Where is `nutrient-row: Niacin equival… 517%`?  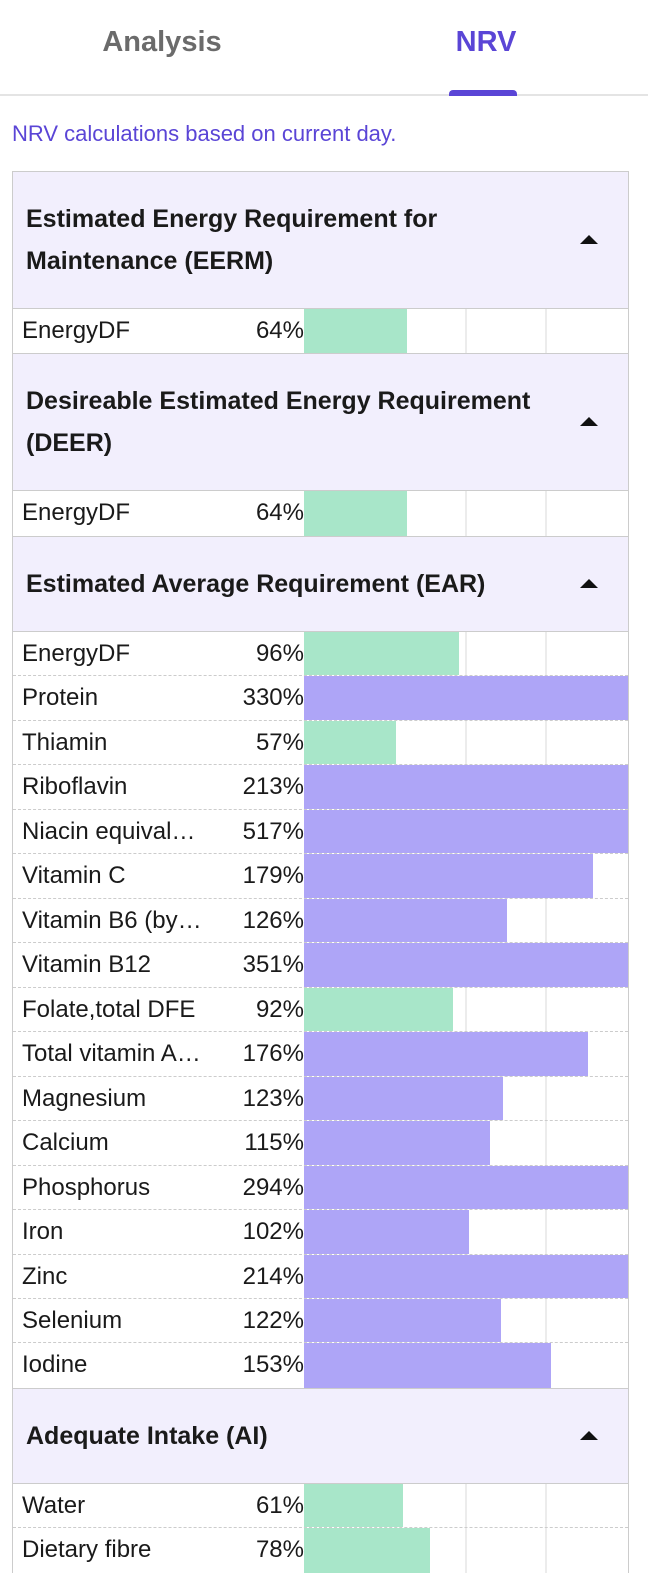 nutrient-row: Niacin equival… 517% is located at coordinates (320, 832).